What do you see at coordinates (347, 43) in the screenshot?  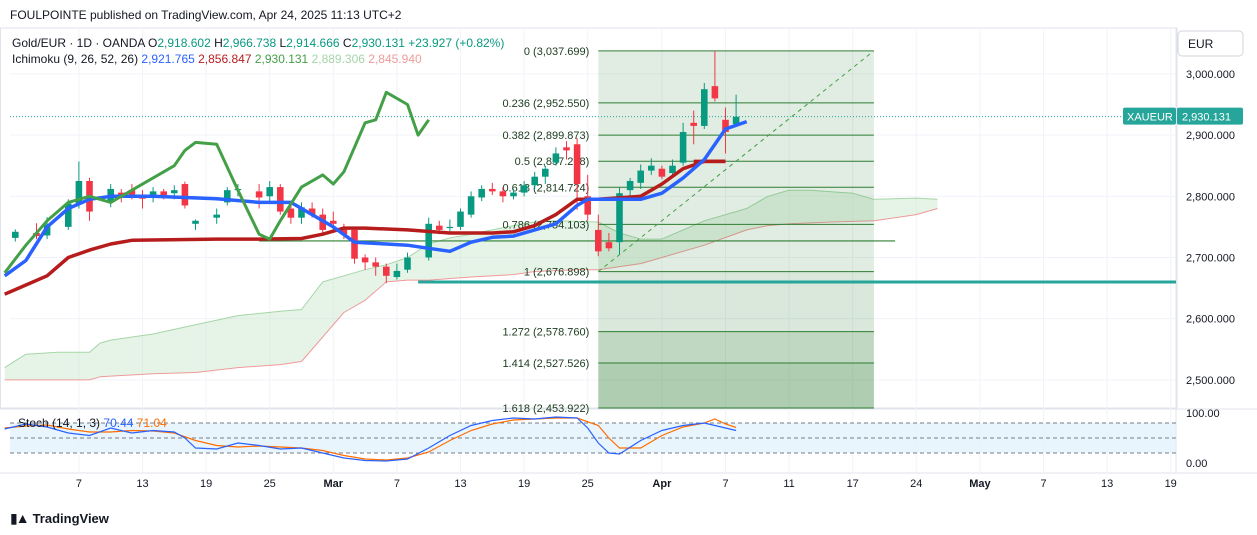 I see `close-label: C` at bounding box center [347, 43].